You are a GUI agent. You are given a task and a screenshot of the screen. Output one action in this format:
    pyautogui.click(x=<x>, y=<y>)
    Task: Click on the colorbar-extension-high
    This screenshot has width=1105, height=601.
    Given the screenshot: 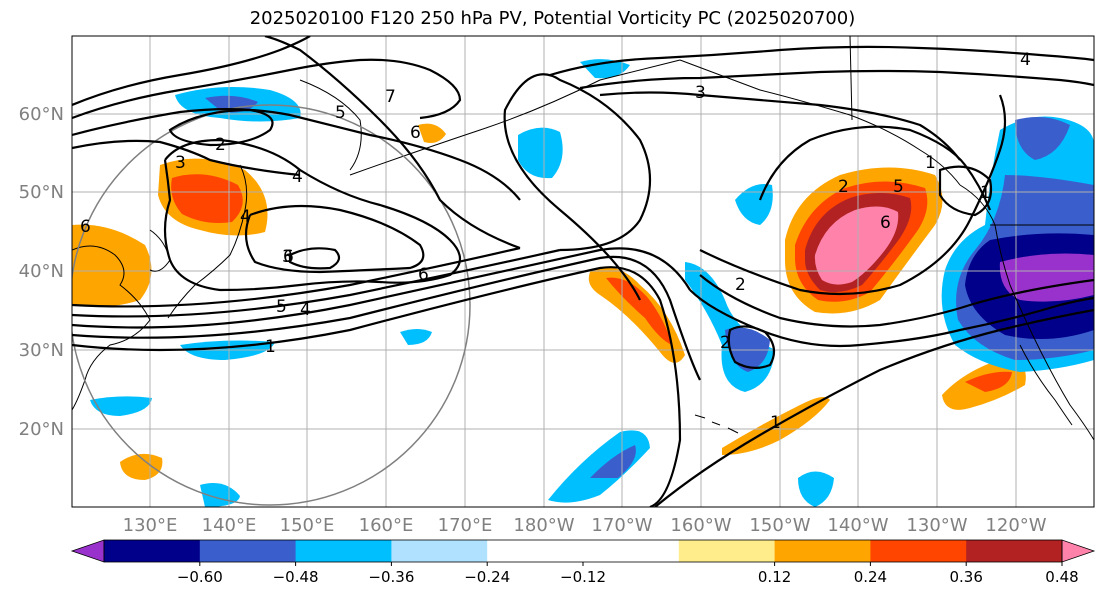 What is the action you would take?
    pyautogui.click(x=1078, y=551)
    